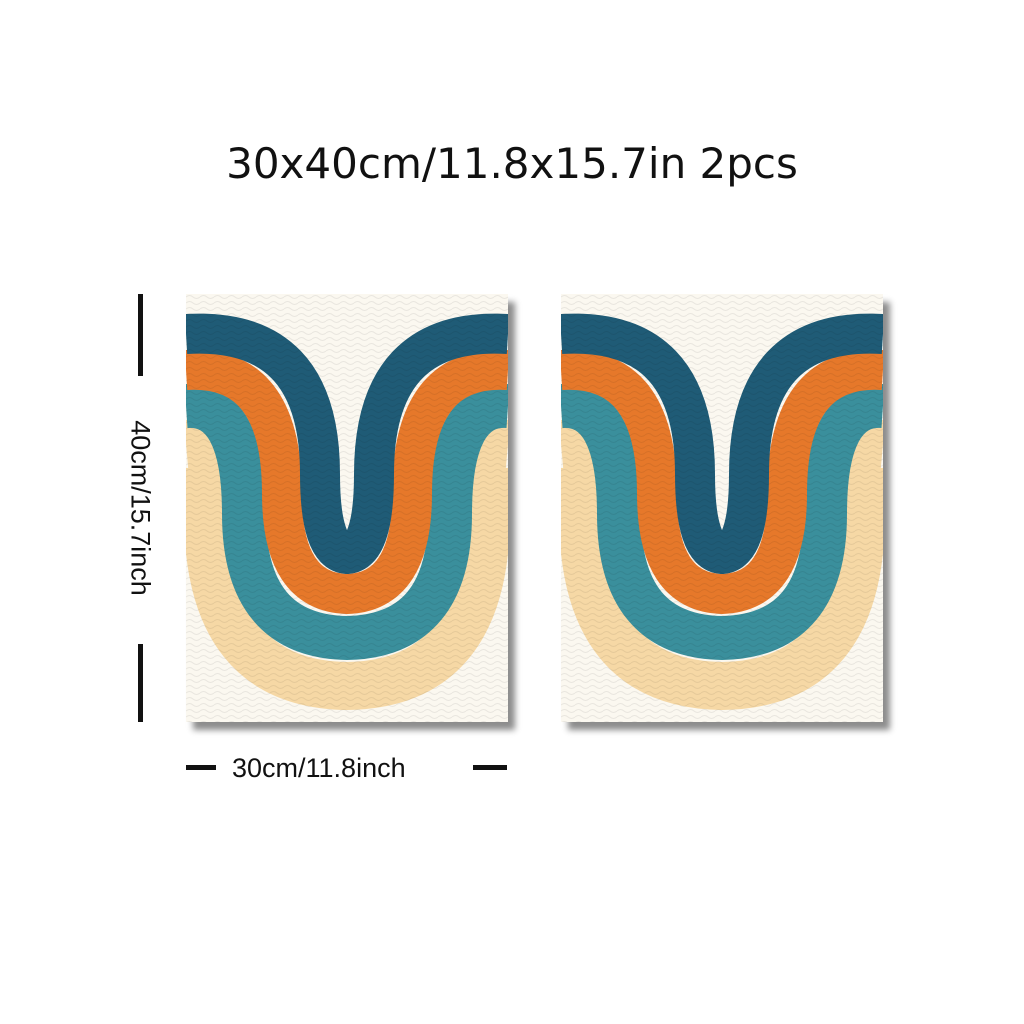  Describe the element at coordinates (140, 335) in the screenshot. I see `height-dimension-line-top` at that location.